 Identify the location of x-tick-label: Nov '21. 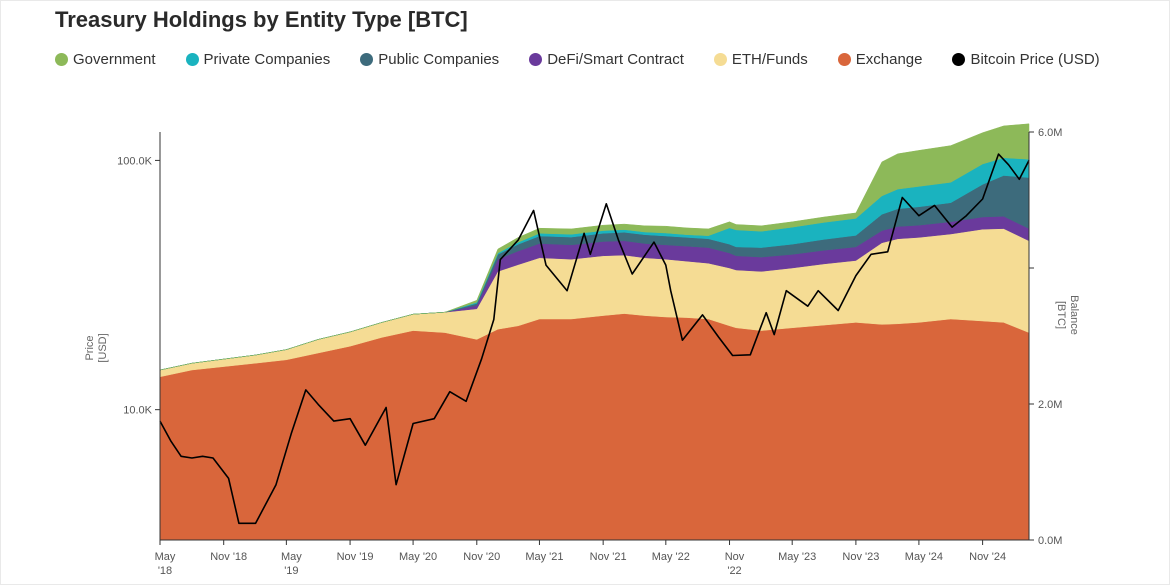
(608, 557).